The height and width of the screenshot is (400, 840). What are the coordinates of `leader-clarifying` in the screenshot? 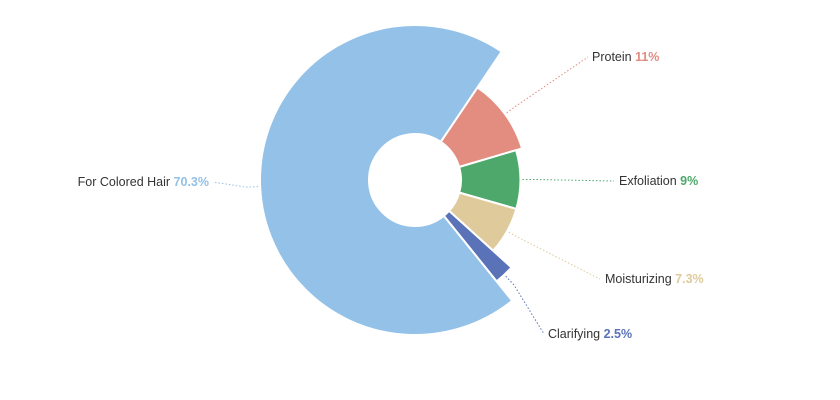 It's located at (525, 305).